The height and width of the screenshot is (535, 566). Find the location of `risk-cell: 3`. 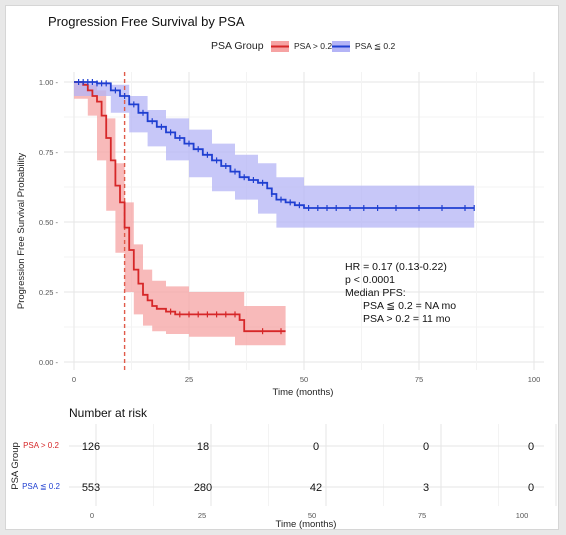

risk-cell: 3 is located at coordinates (426, 488).